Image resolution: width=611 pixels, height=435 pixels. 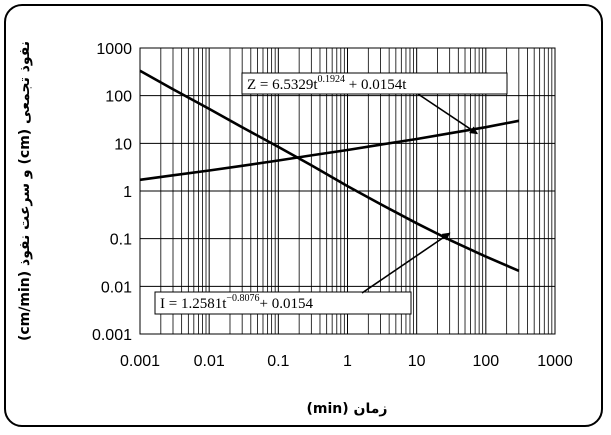 What do you see at coordinates (329, 150) in the screenshot?
I see `series-line-z` at bounding box center [329, 150].